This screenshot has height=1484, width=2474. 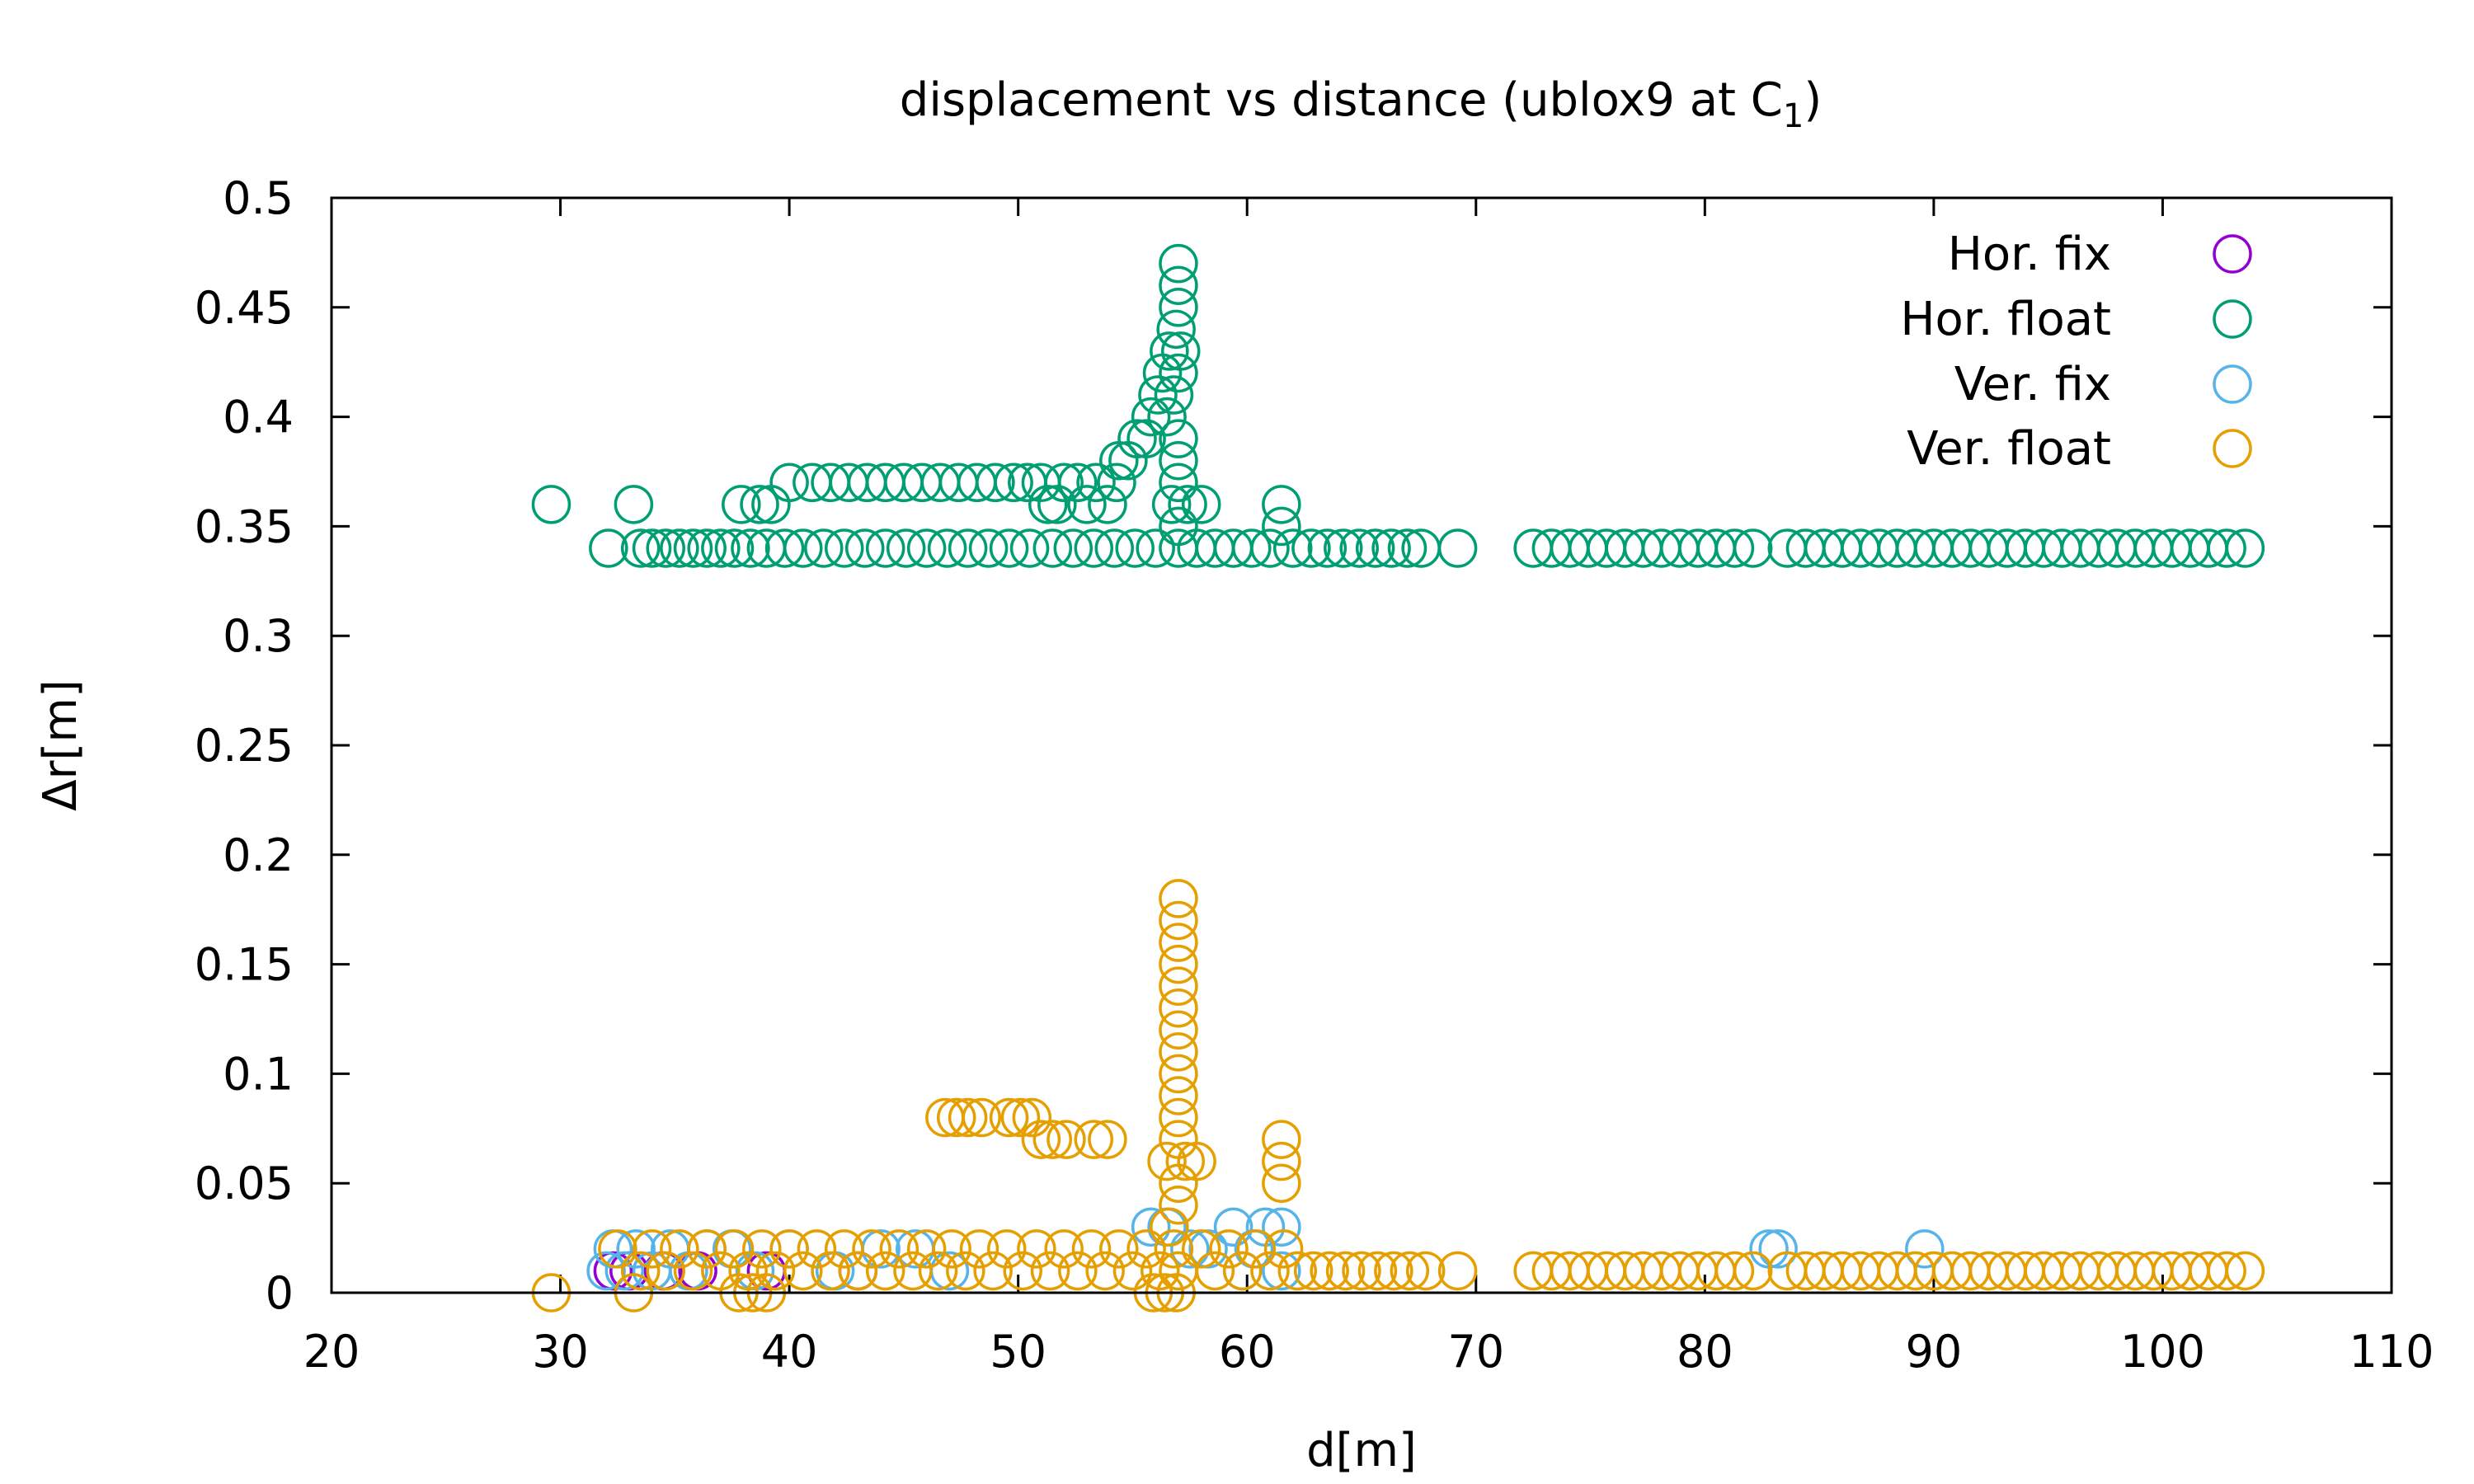 What do you see at coordinates (244, 308) in the screenshot?
I see `y-tick-label: 0.45` at bounding box center [244, 308].